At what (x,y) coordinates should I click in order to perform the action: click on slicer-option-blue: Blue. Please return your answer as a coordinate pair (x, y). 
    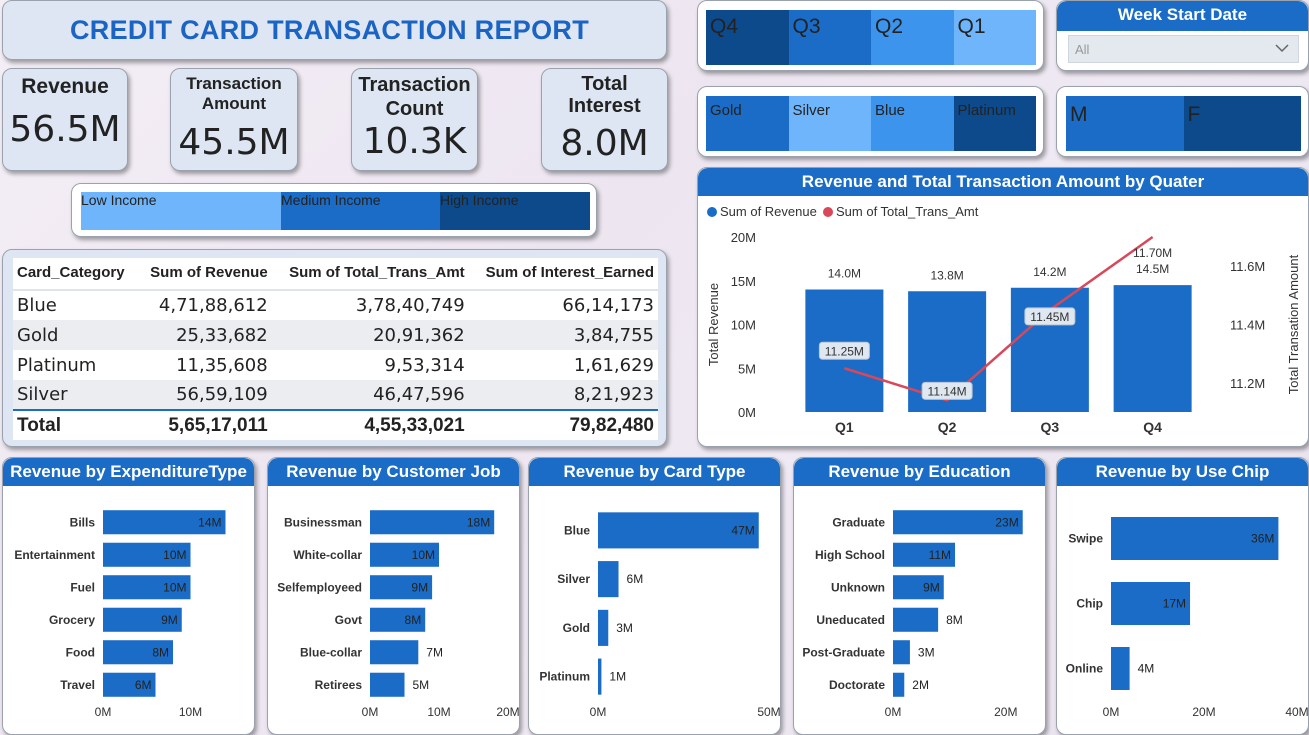
    Looking at the image, I should click on (912, 123).